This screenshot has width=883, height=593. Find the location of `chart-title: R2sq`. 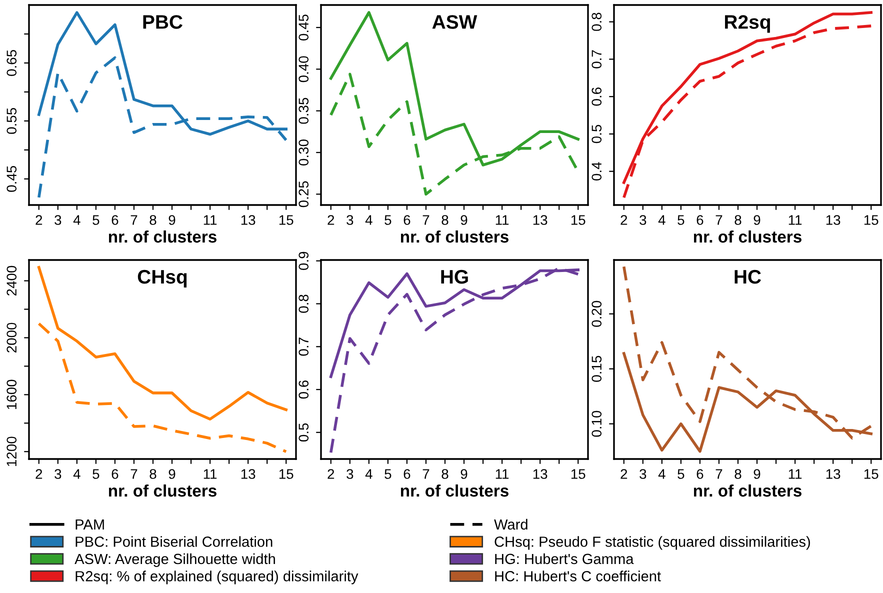

chart-title: R2sq is located at coordinates (747, 24).